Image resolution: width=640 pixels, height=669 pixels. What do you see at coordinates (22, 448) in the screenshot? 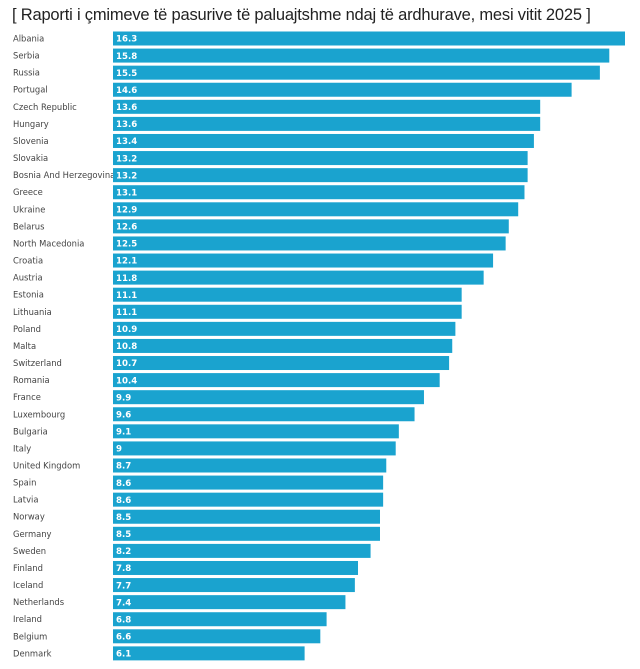
I see `category-label: Italy` at bounding box center [22, 448].